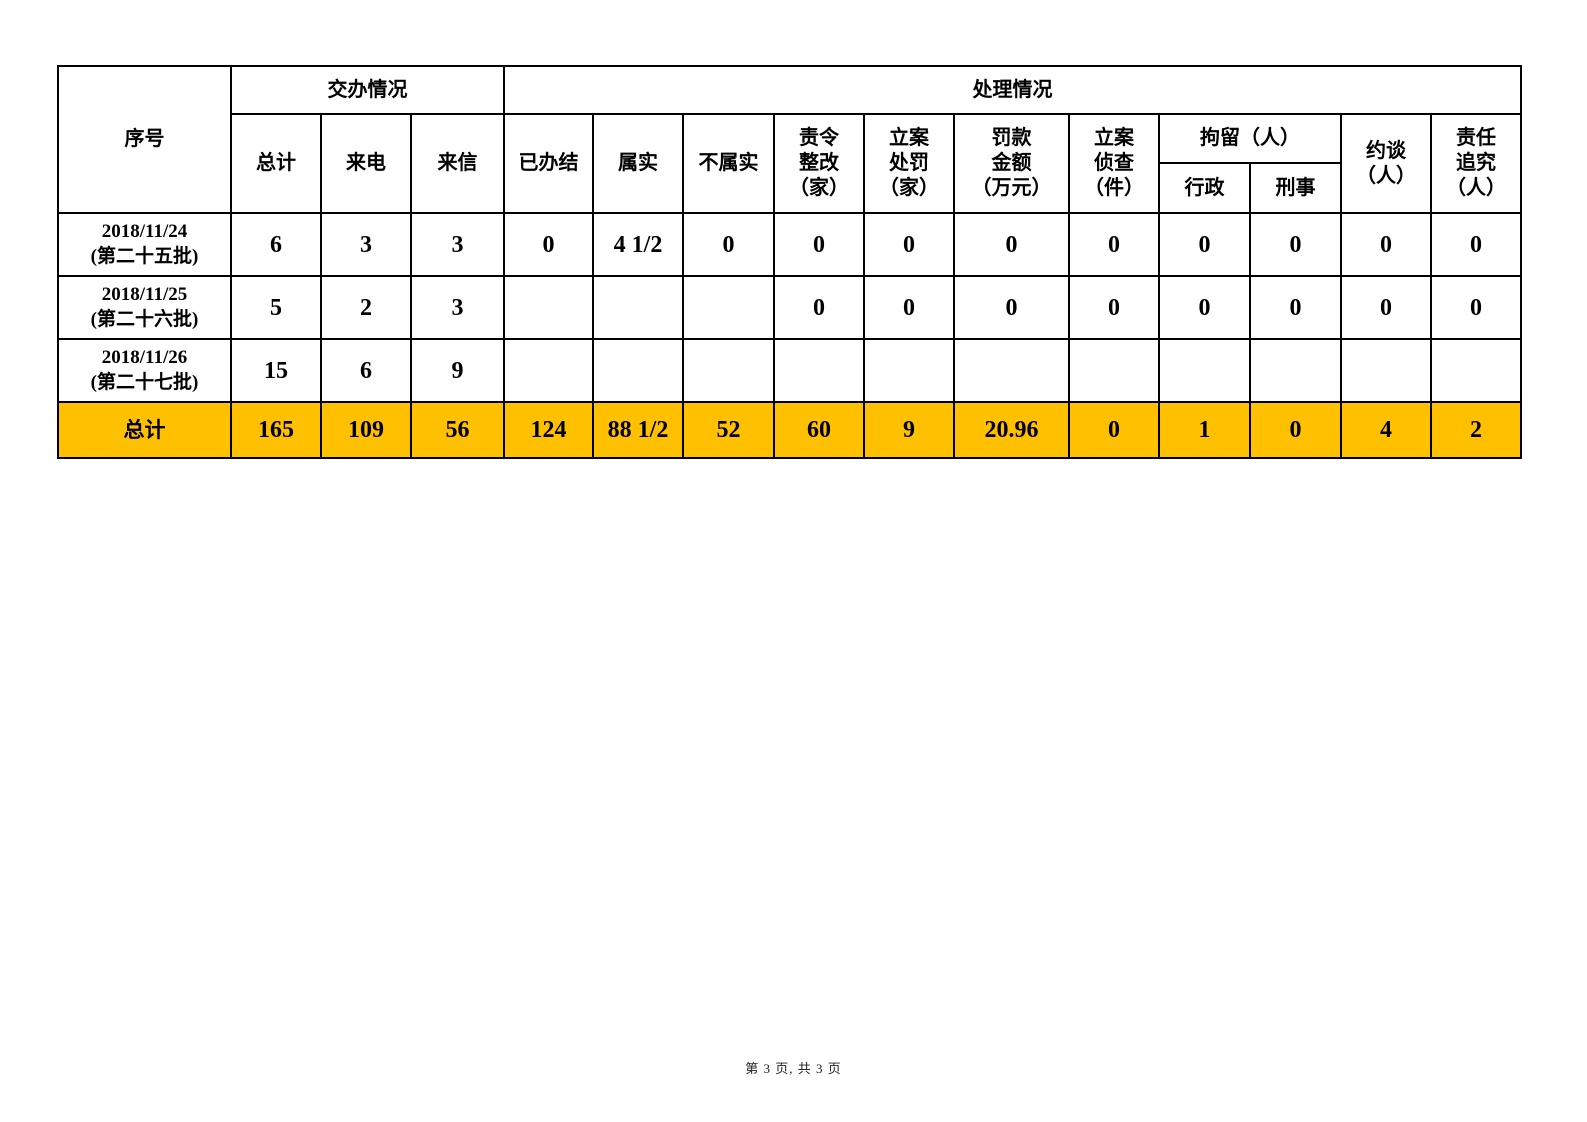  Describe the element at coordinates (457, 370) in the screenshot. I see `table-cell: 9` at that location.